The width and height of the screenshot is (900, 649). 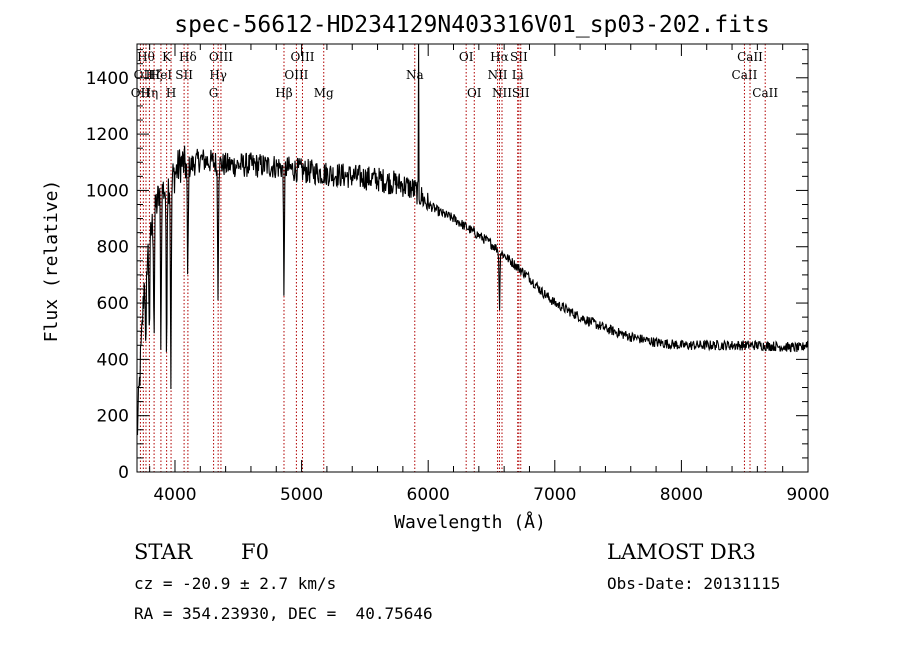 What do you see at coordinates (301, 495) in the screenshot?
I see `x-tick-label: 5000` at bounding box center [301, 495].